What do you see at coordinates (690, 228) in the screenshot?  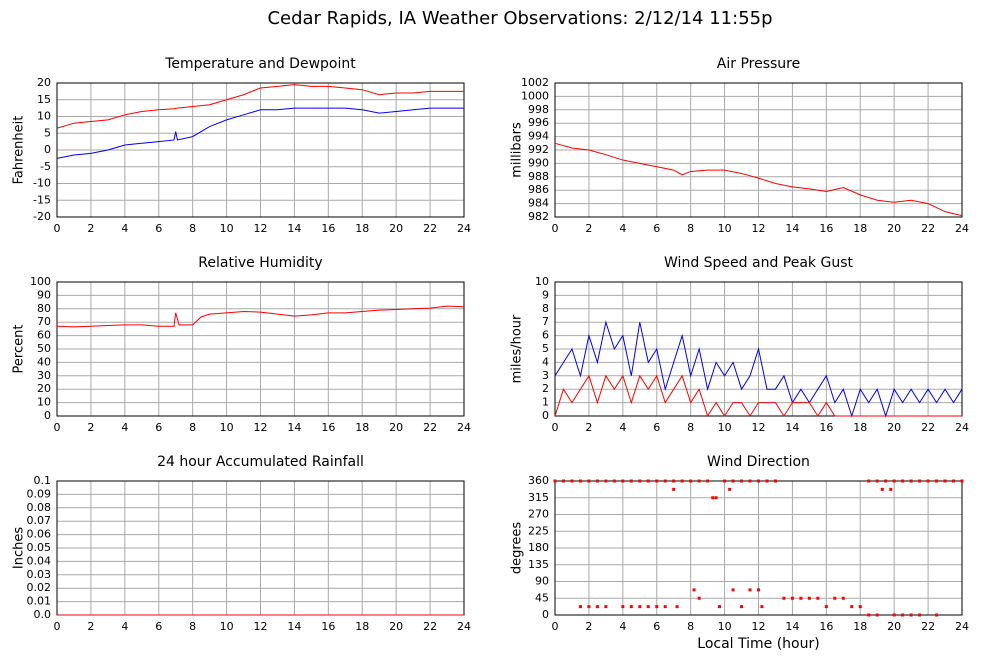 I see `x-tick-label: 8` at bounding box center [690, 228].